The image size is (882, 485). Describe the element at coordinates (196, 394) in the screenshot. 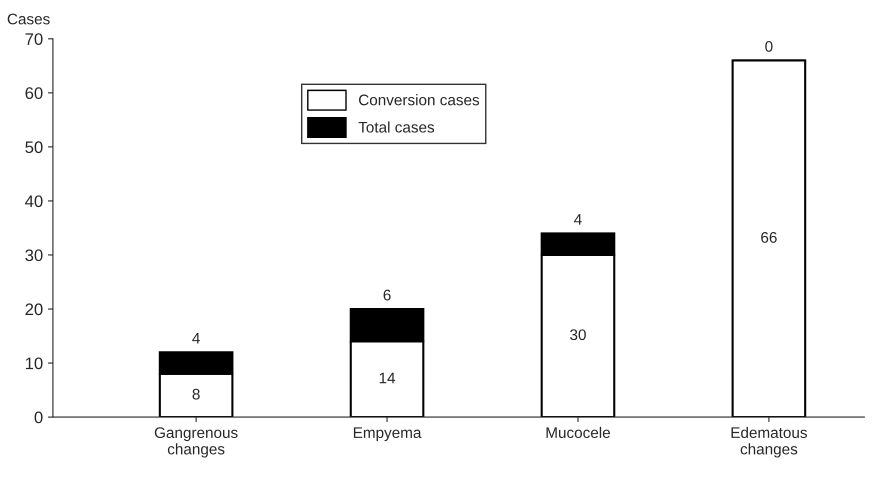

I see `data-label: 8` at that location.